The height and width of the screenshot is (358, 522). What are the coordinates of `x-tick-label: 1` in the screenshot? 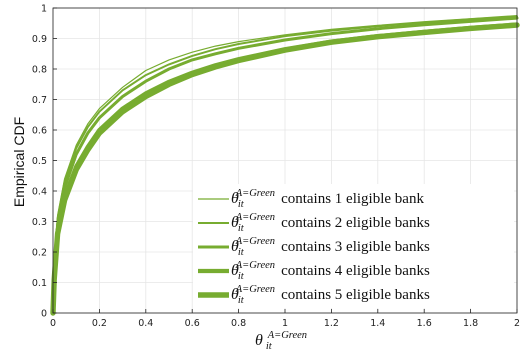 It's located at (285, 323).